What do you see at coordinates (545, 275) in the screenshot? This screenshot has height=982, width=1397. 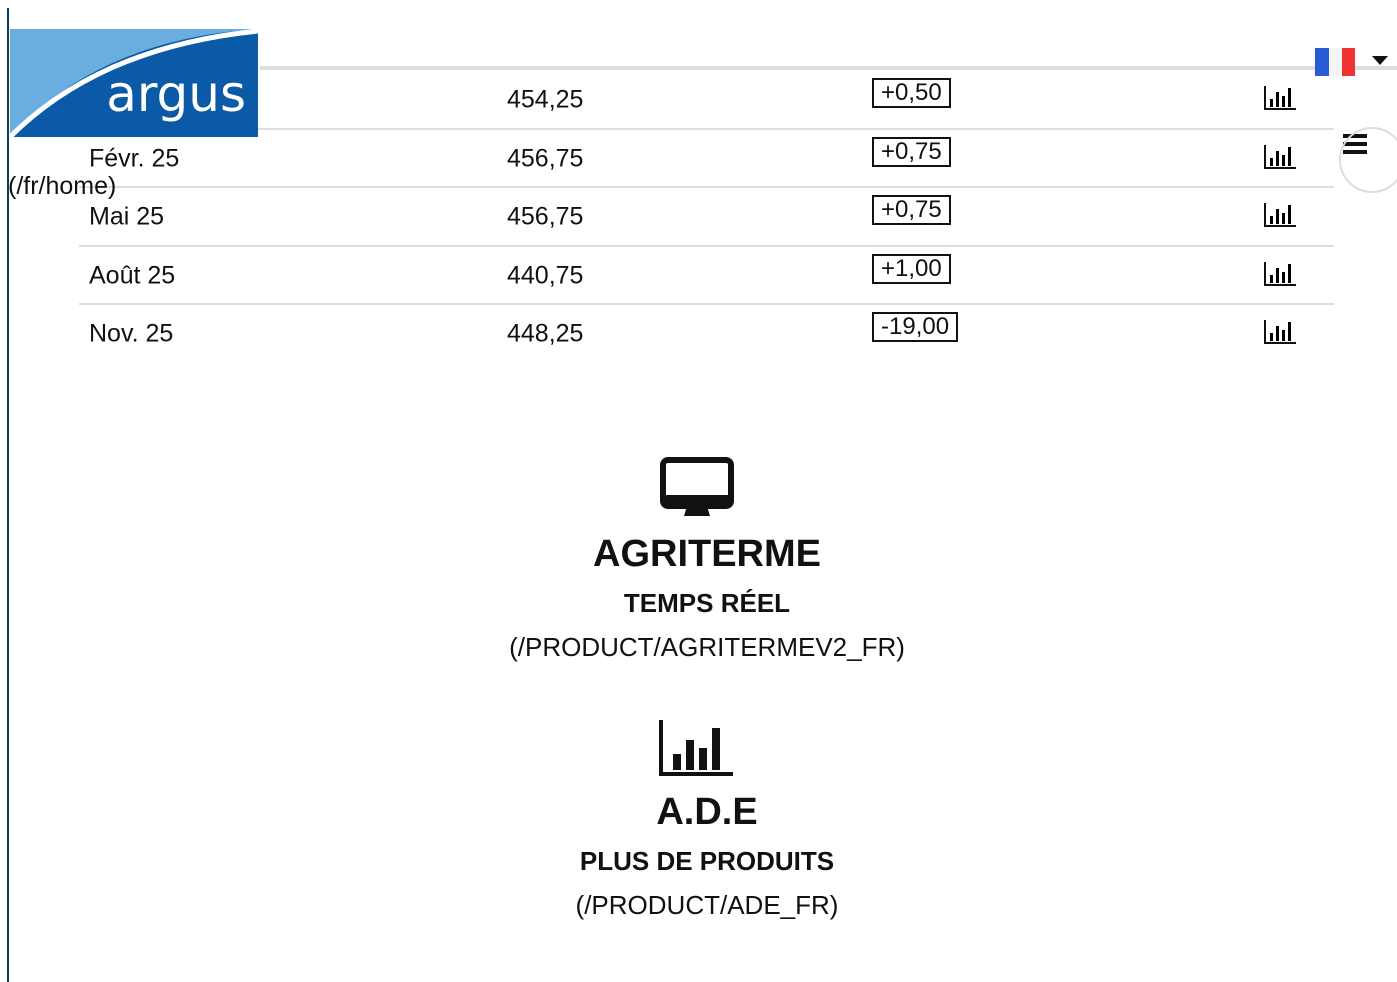 I see `price: 440,75` at bounding box center [545, 275].